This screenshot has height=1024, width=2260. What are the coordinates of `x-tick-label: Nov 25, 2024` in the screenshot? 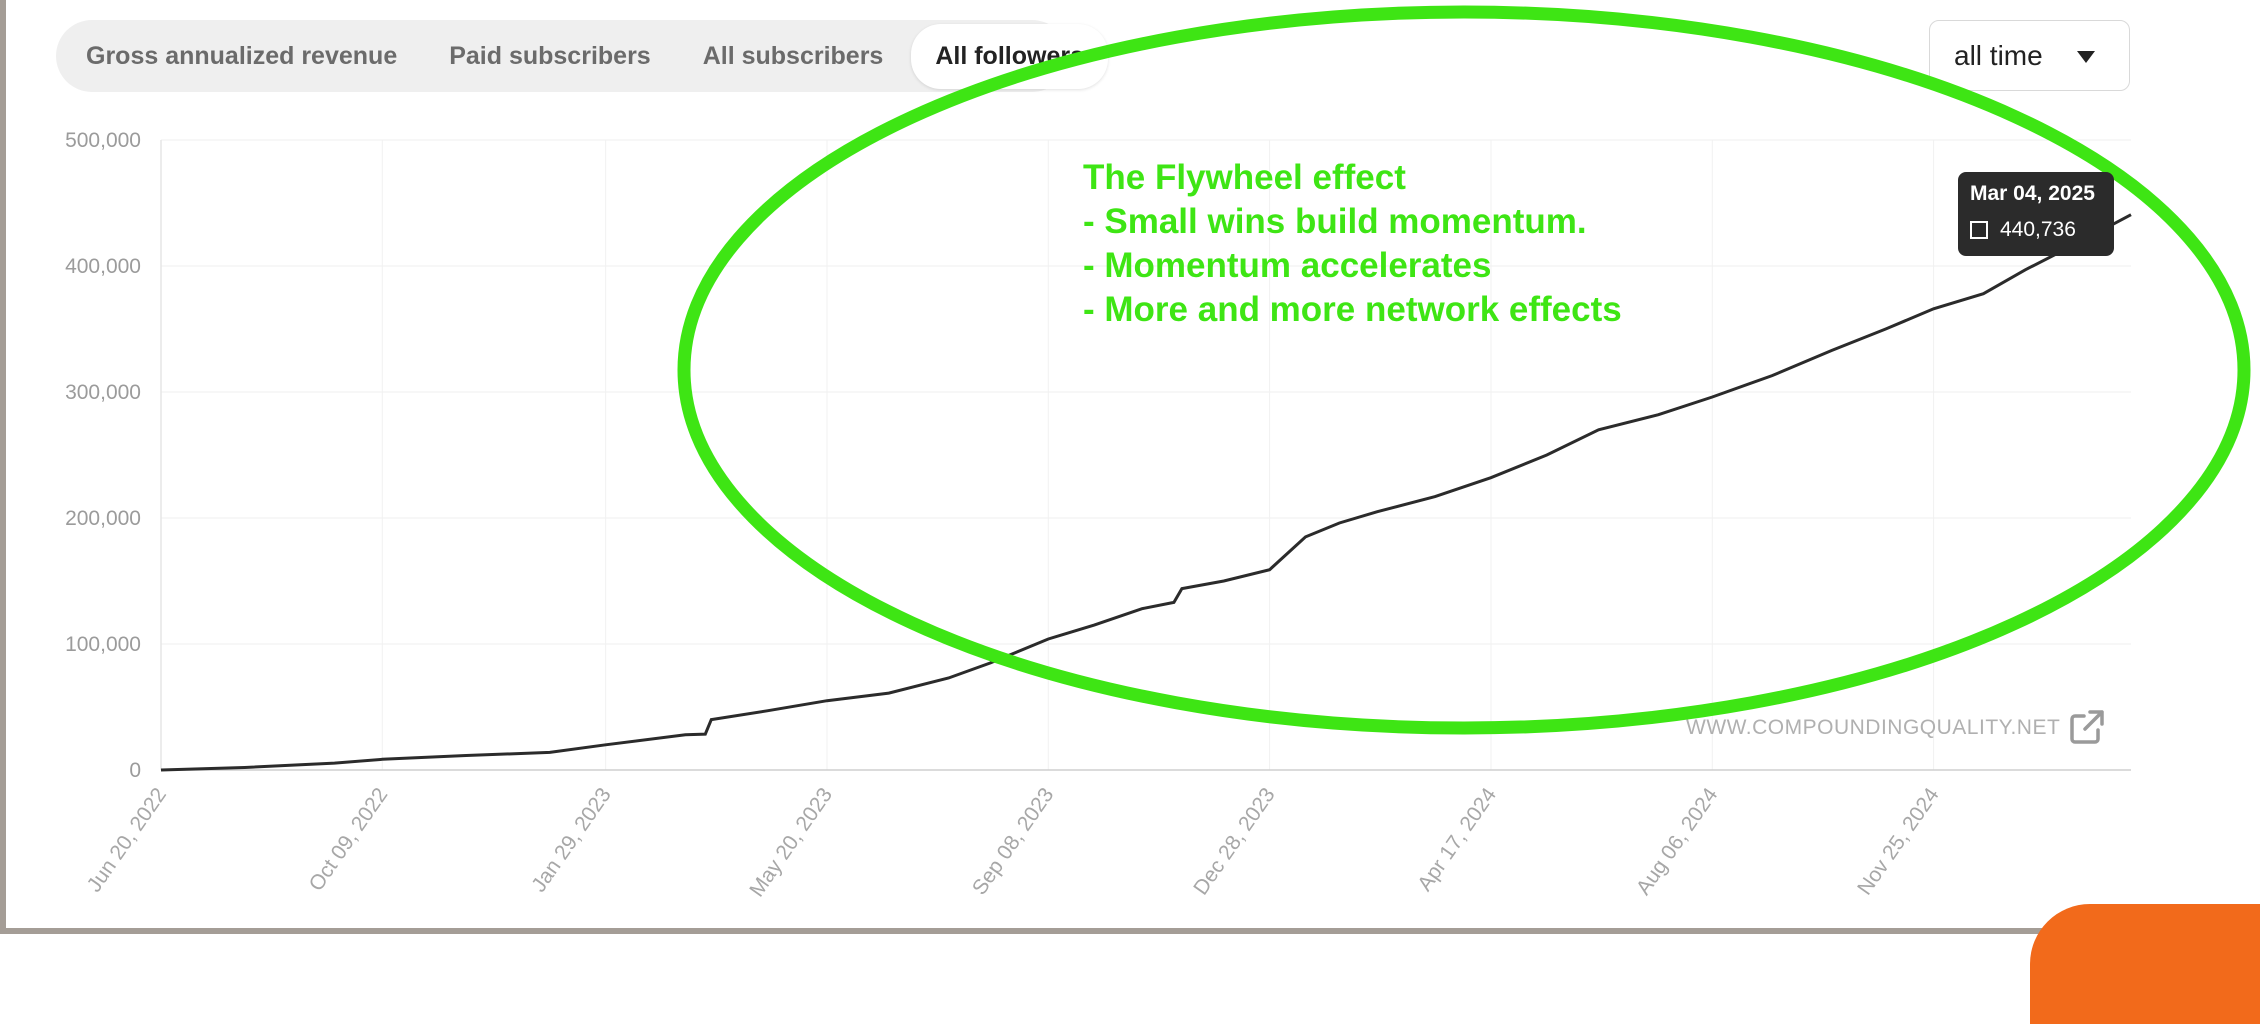 It's located at (1898, 841).